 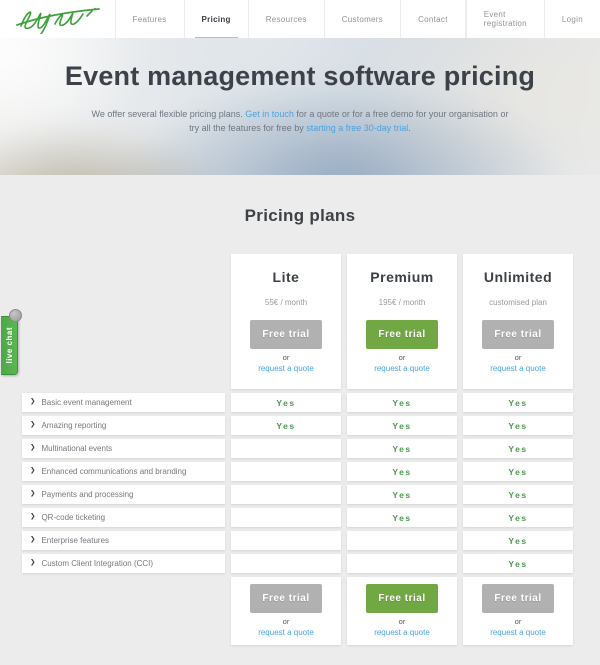 I want to click on subtitle-text: We offer several flexible pricing plans., so click(x=168, y=114).